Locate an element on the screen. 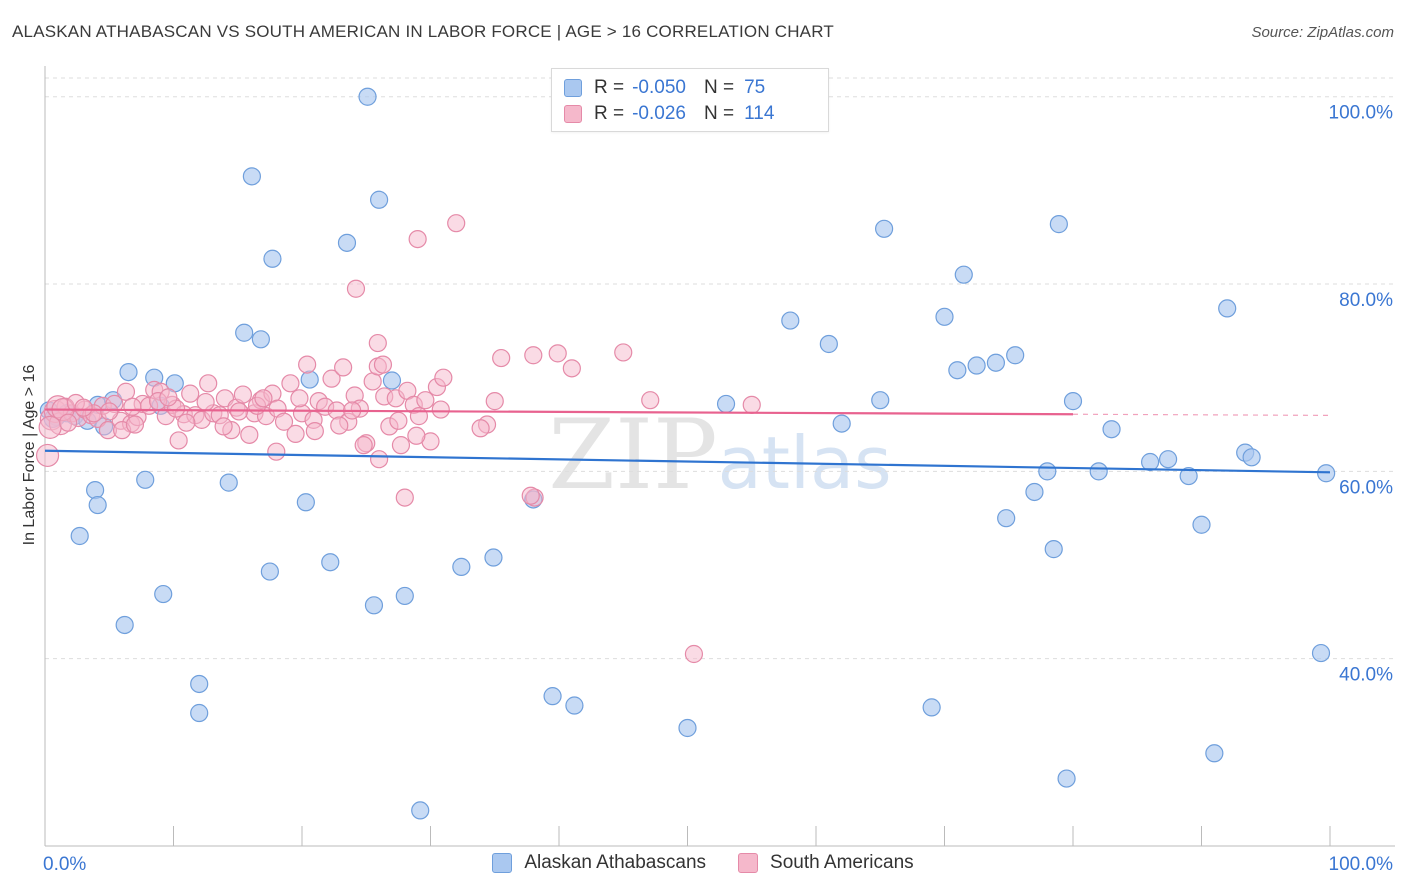  legend-n-value: 114 is located at coordinates (759, 113).